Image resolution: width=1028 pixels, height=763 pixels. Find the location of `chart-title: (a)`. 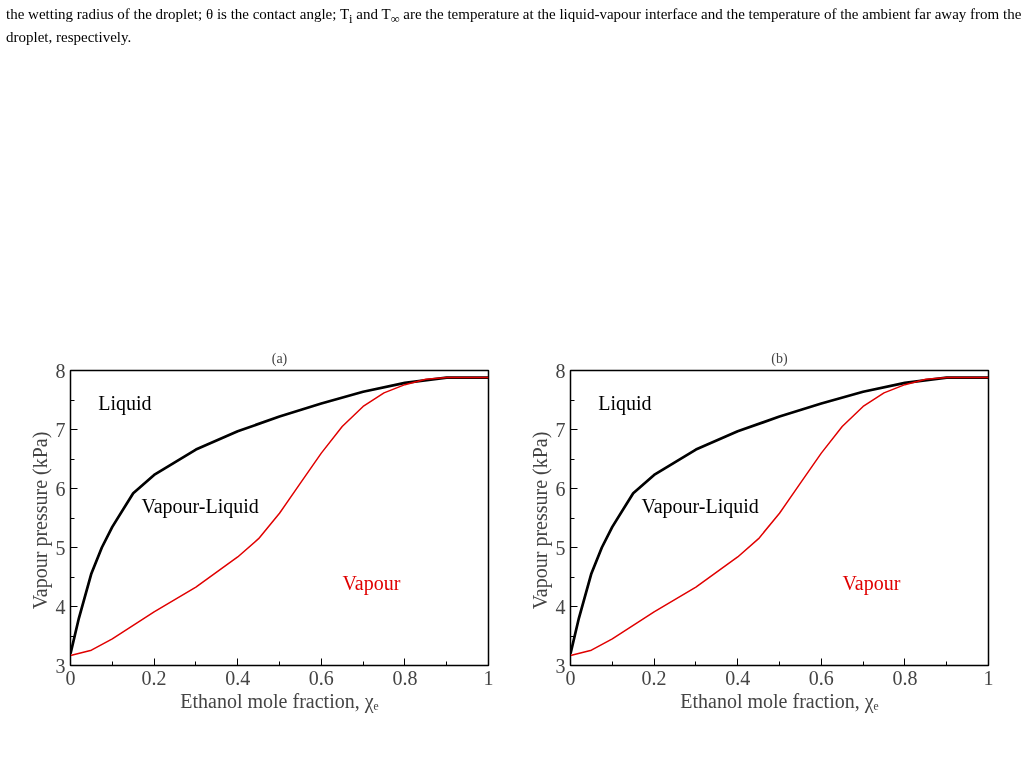

chart-title: (a) is located at coordinates (279, 358).